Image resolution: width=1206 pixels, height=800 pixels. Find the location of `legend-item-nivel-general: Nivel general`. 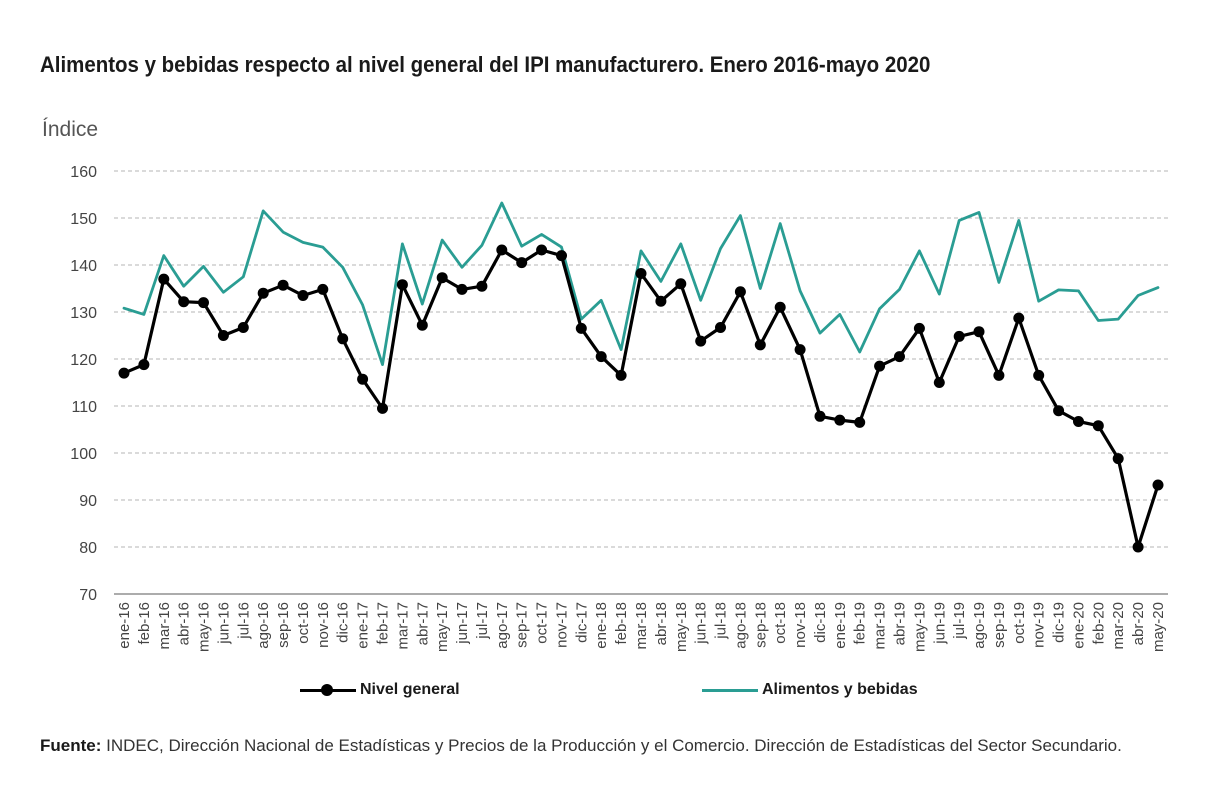

legend-item-nivel-general: Nivel general is located at coordinates (380, 690).